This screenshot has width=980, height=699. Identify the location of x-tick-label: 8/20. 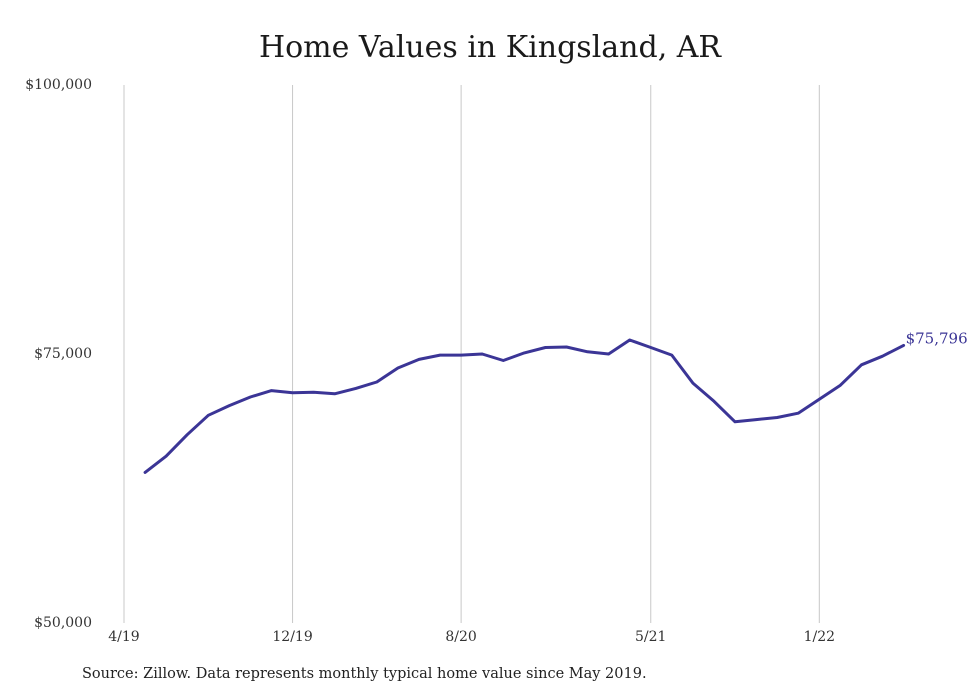
(460, 637).